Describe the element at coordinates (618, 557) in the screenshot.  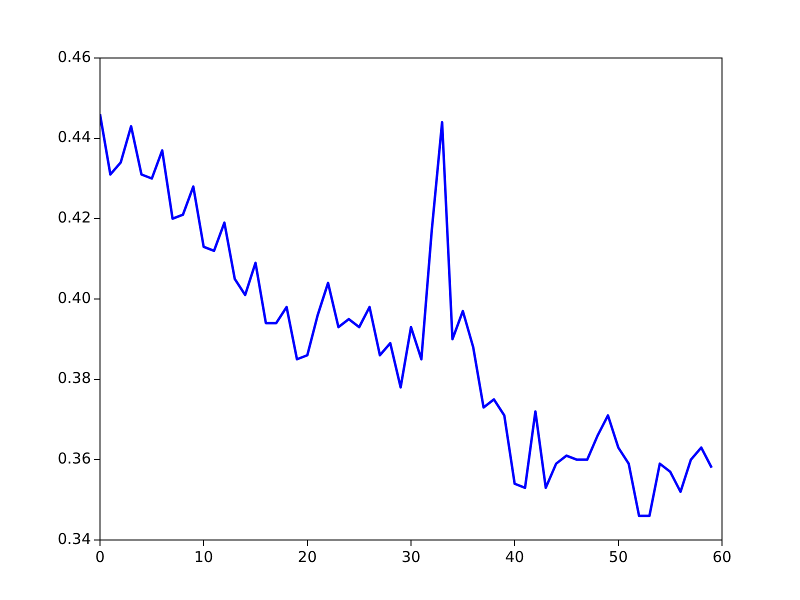
I see `x-tick-label: 50` at that location.